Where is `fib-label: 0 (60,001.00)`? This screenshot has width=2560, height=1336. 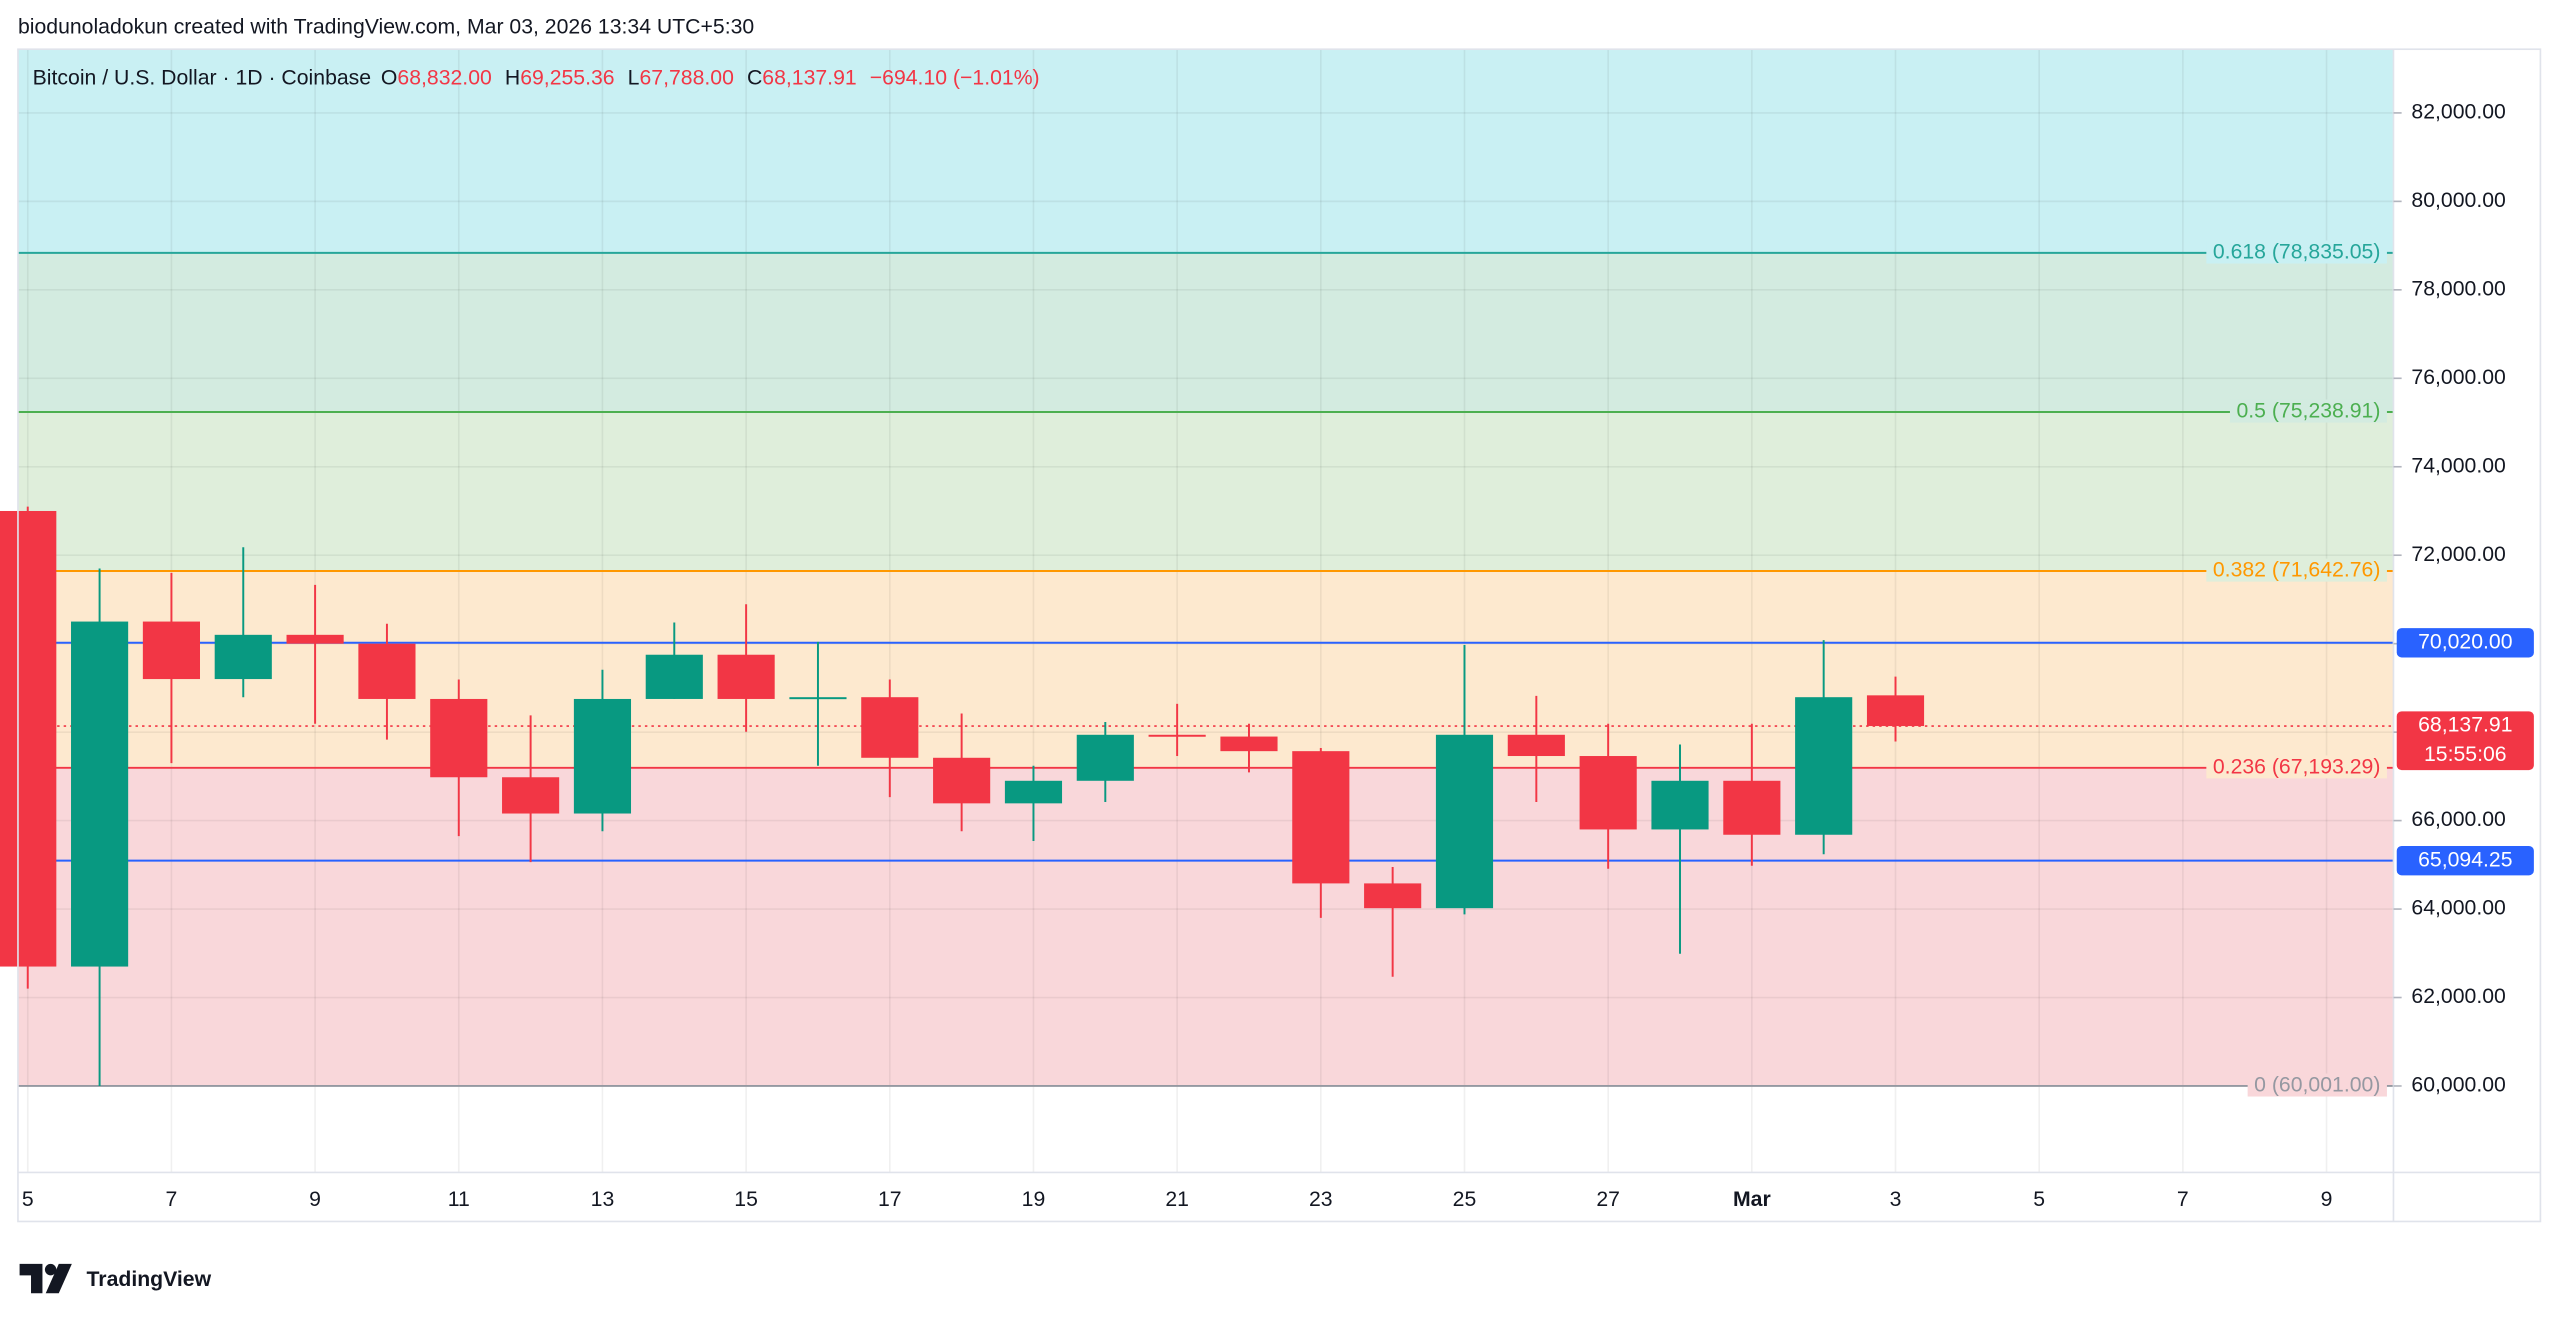
fib-label: 0 (60,001.00) is located at coordinates (2317, 1085).